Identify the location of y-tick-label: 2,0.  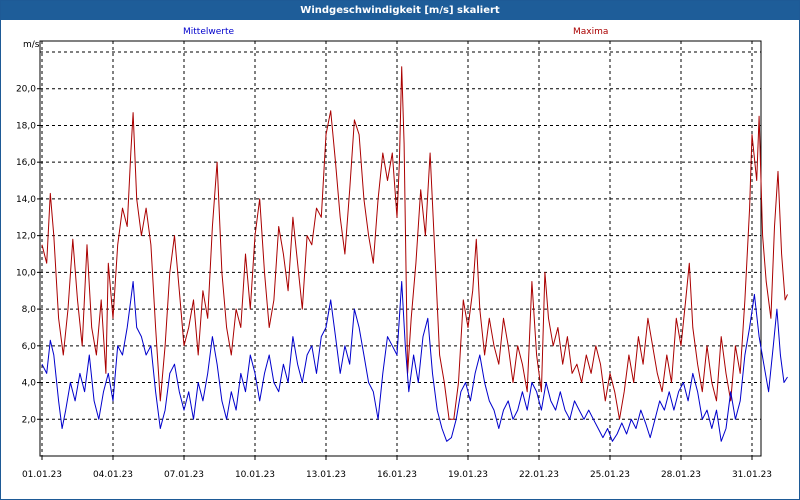
(29, 420).